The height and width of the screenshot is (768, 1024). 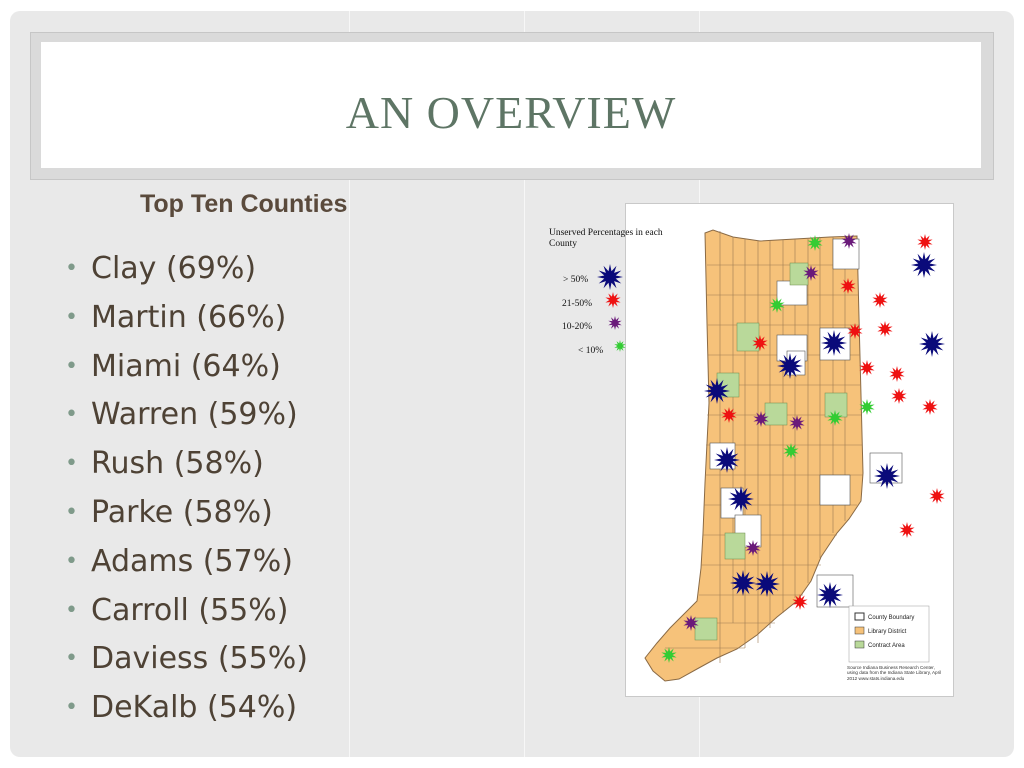 What do you see at coordinates (577, 304) in the screenshot?
I see `legend-label: 21-50%` at bounding box center [577, 304].